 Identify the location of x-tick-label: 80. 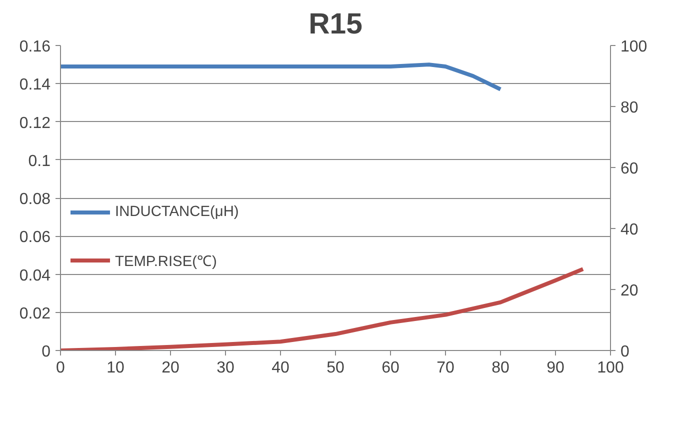
(501, 368).